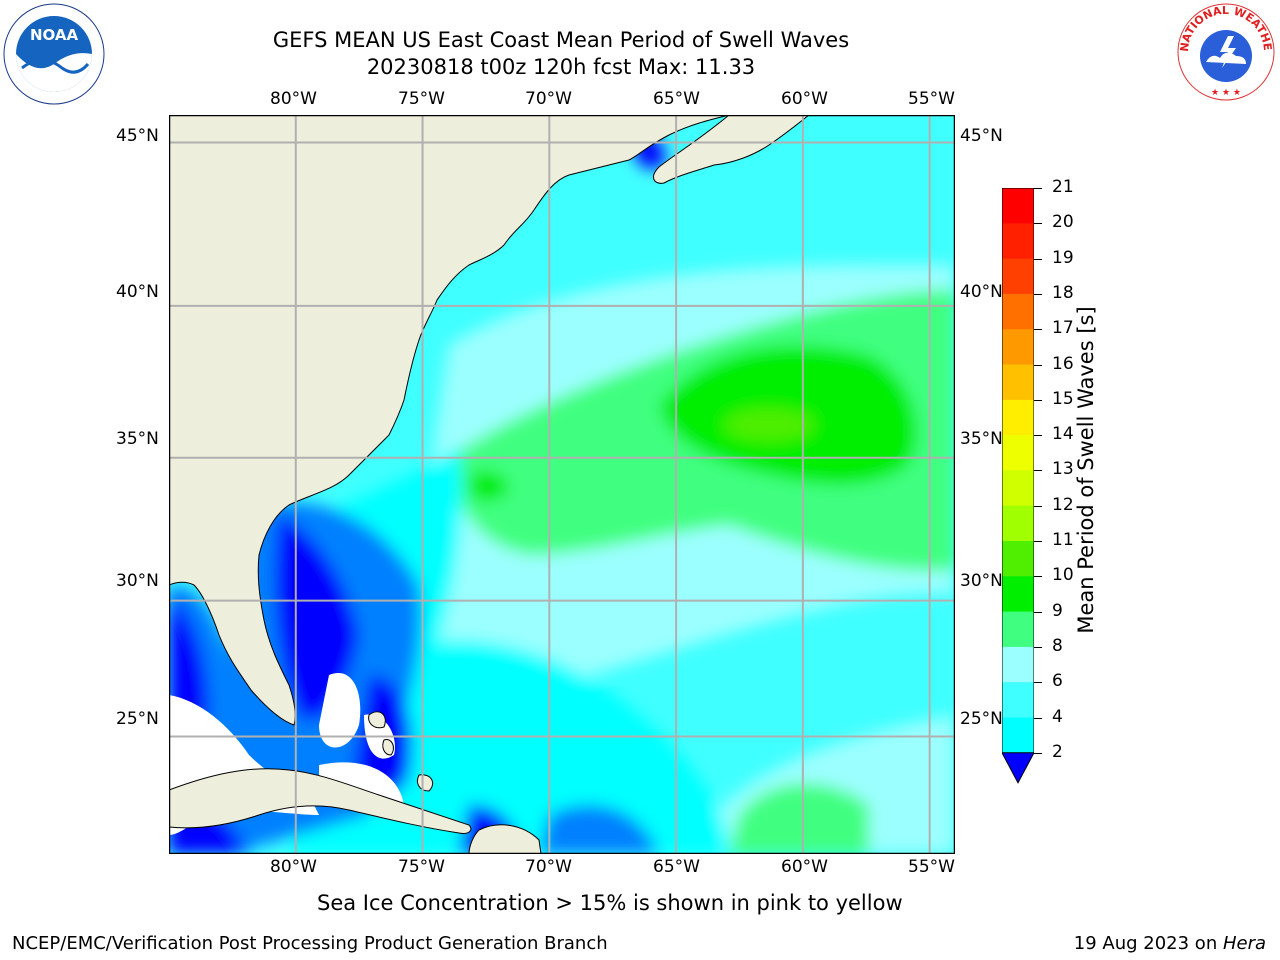  I want to click on lon-label-top: 65°W, so click(676, 99).